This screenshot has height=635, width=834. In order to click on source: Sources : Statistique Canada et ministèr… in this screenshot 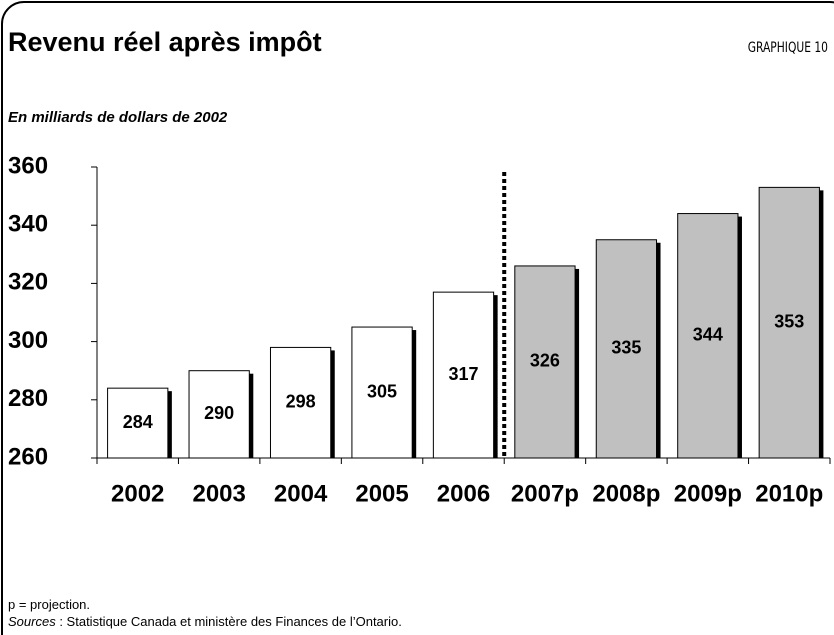, I will do `click(205, 621)`.